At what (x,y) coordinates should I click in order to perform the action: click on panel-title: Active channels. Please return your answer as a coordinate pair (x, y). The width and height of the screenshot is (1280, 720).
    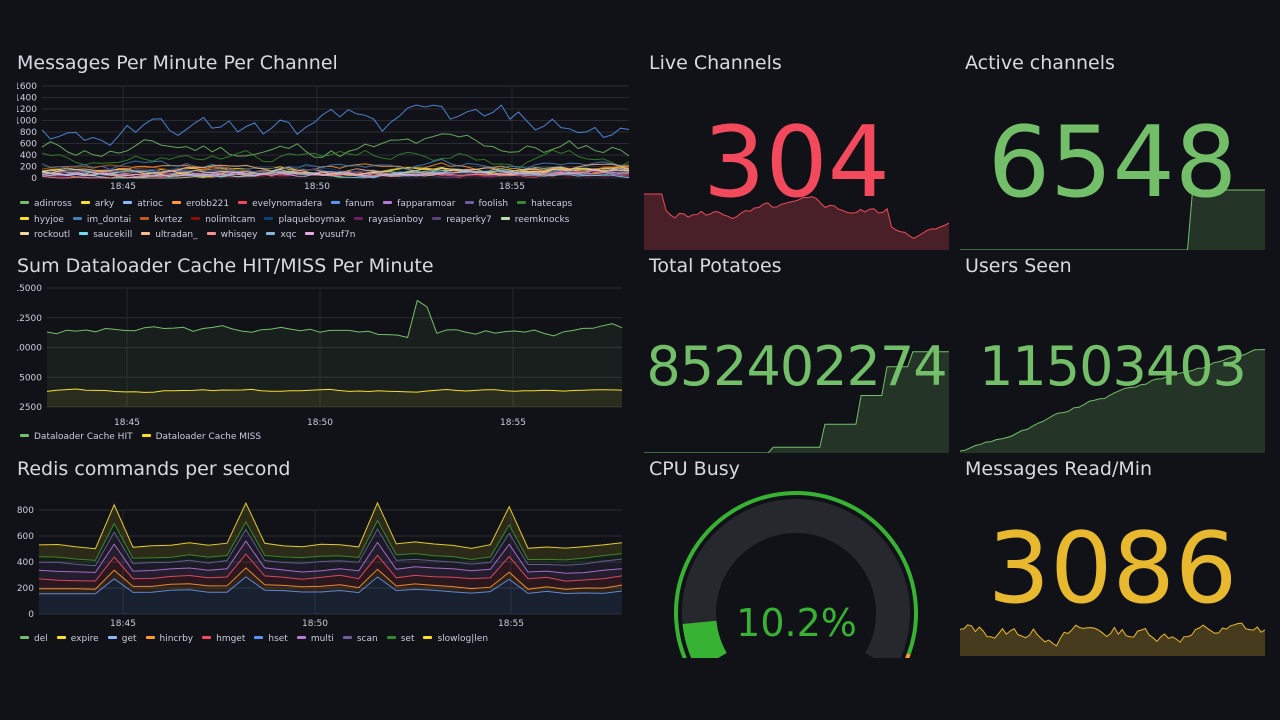
    Looking at the image, I should click on (1040, 63).